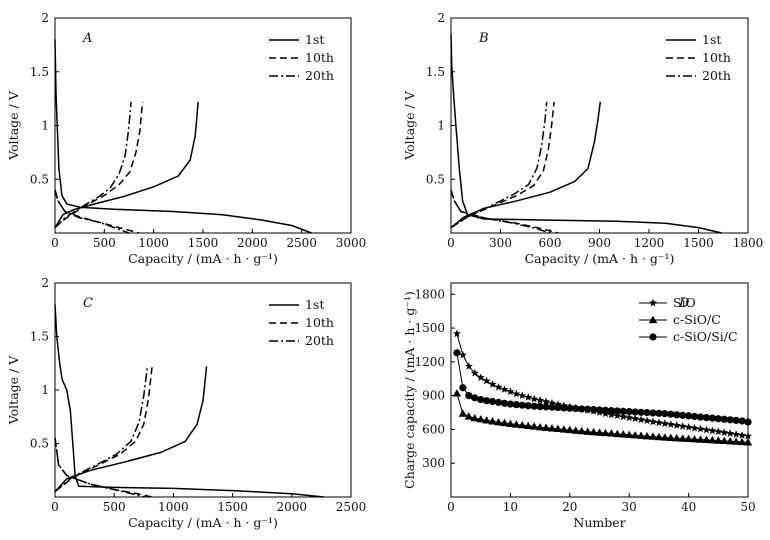 This screenshot has height=540, width=770. I want to click on series-20th-discharge-line, so click(100, 468).